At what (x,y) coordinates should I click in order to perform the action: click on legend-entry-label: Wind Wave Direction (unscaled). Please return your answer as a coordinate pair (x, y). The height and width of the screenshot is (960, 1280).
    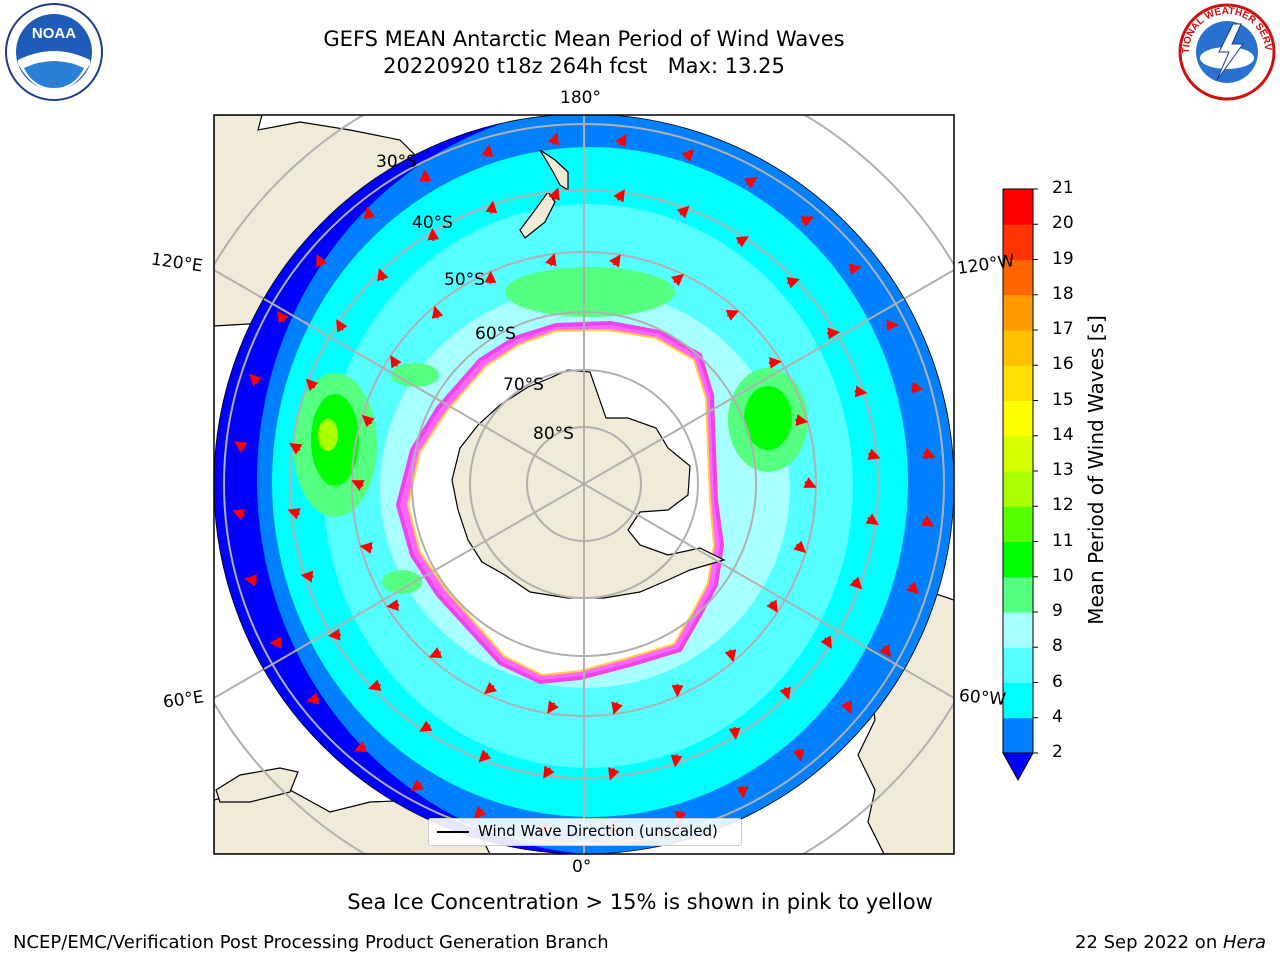
    Looking at the image, I should click on (598, 831).